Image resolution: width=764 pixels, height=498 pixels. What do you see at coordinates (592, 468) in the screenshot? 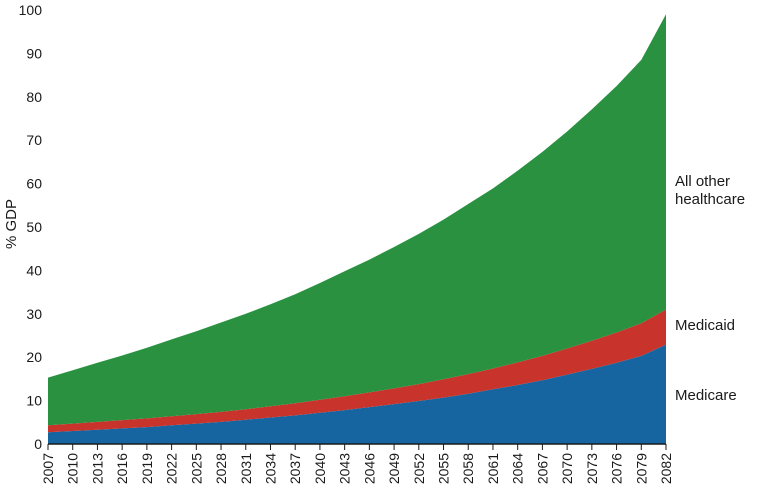
I see `x-tick-label: 2073` at bounding box center [592, 468].